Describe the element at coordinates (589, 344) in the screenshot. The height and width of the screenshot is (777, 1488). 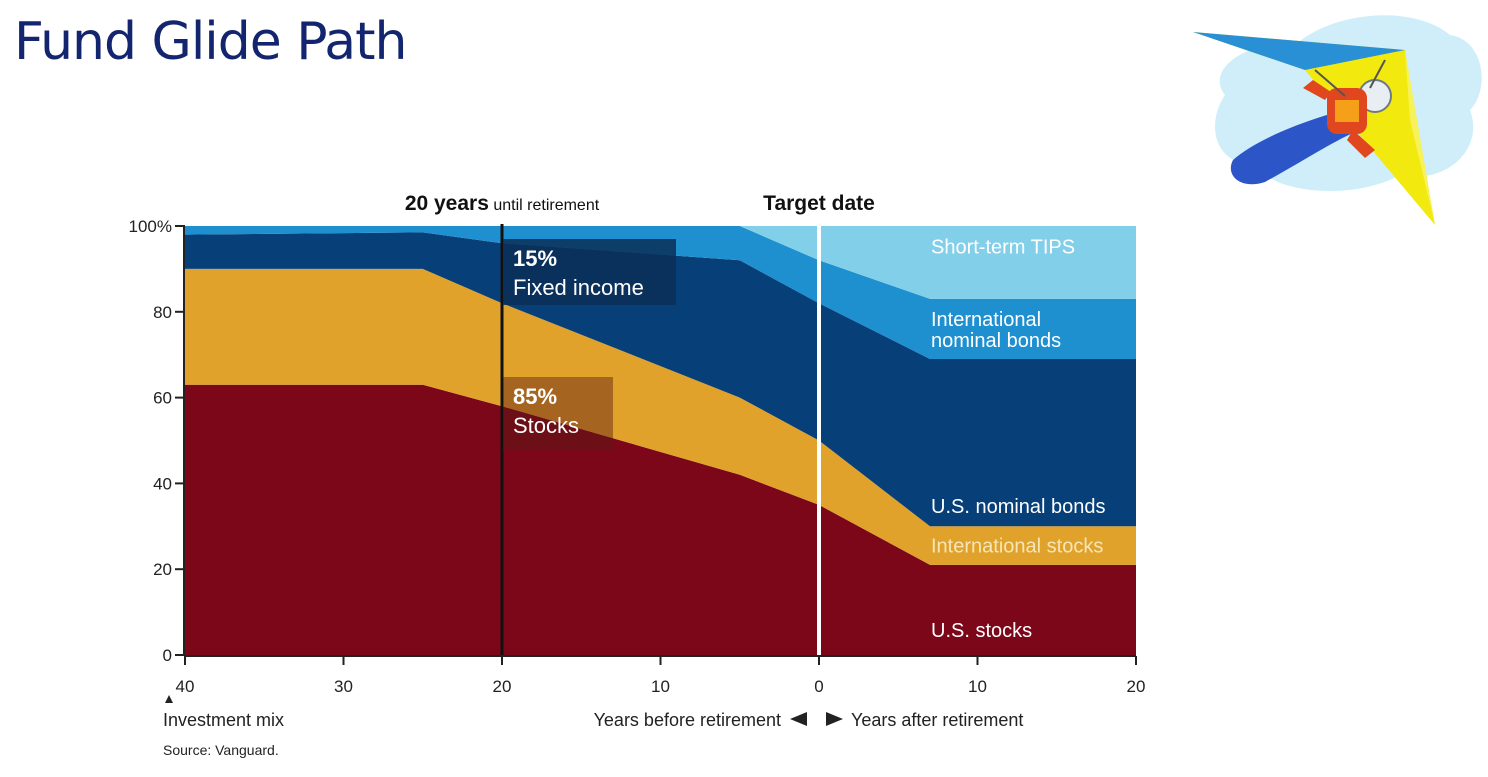
I see `callouts: 15% Fixed income 85% Stocks` at that location.